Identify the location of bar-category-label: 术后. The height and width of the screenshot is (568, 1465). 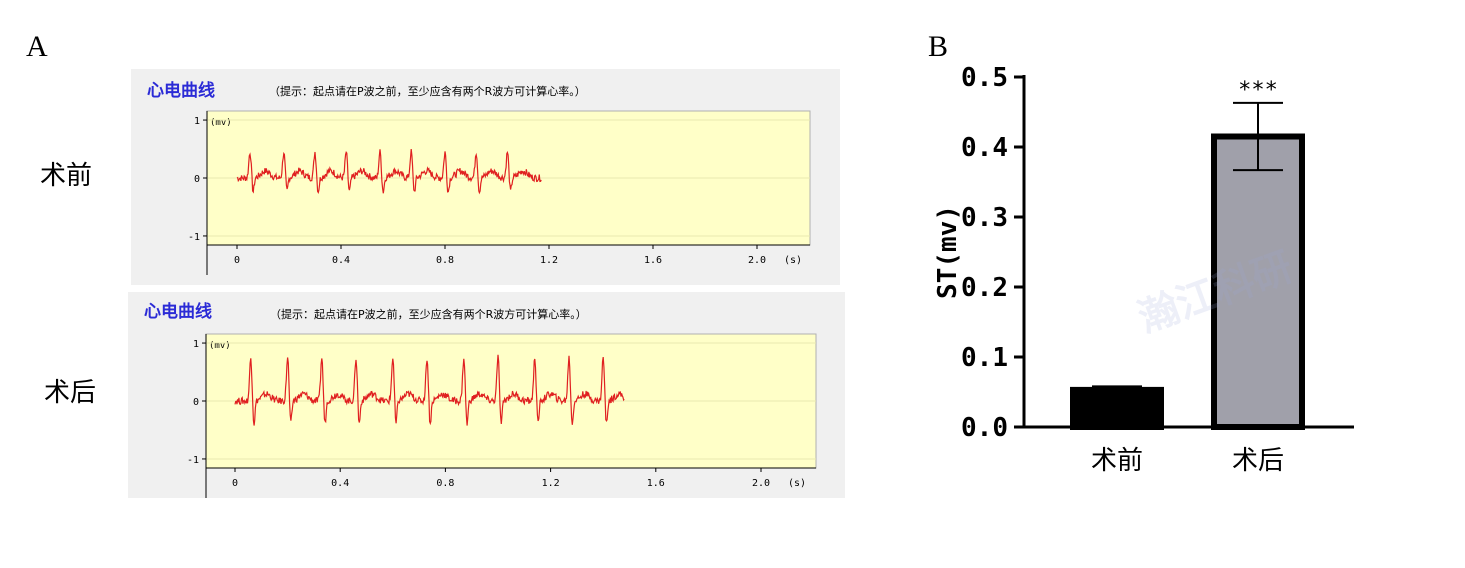
(1258, 461).